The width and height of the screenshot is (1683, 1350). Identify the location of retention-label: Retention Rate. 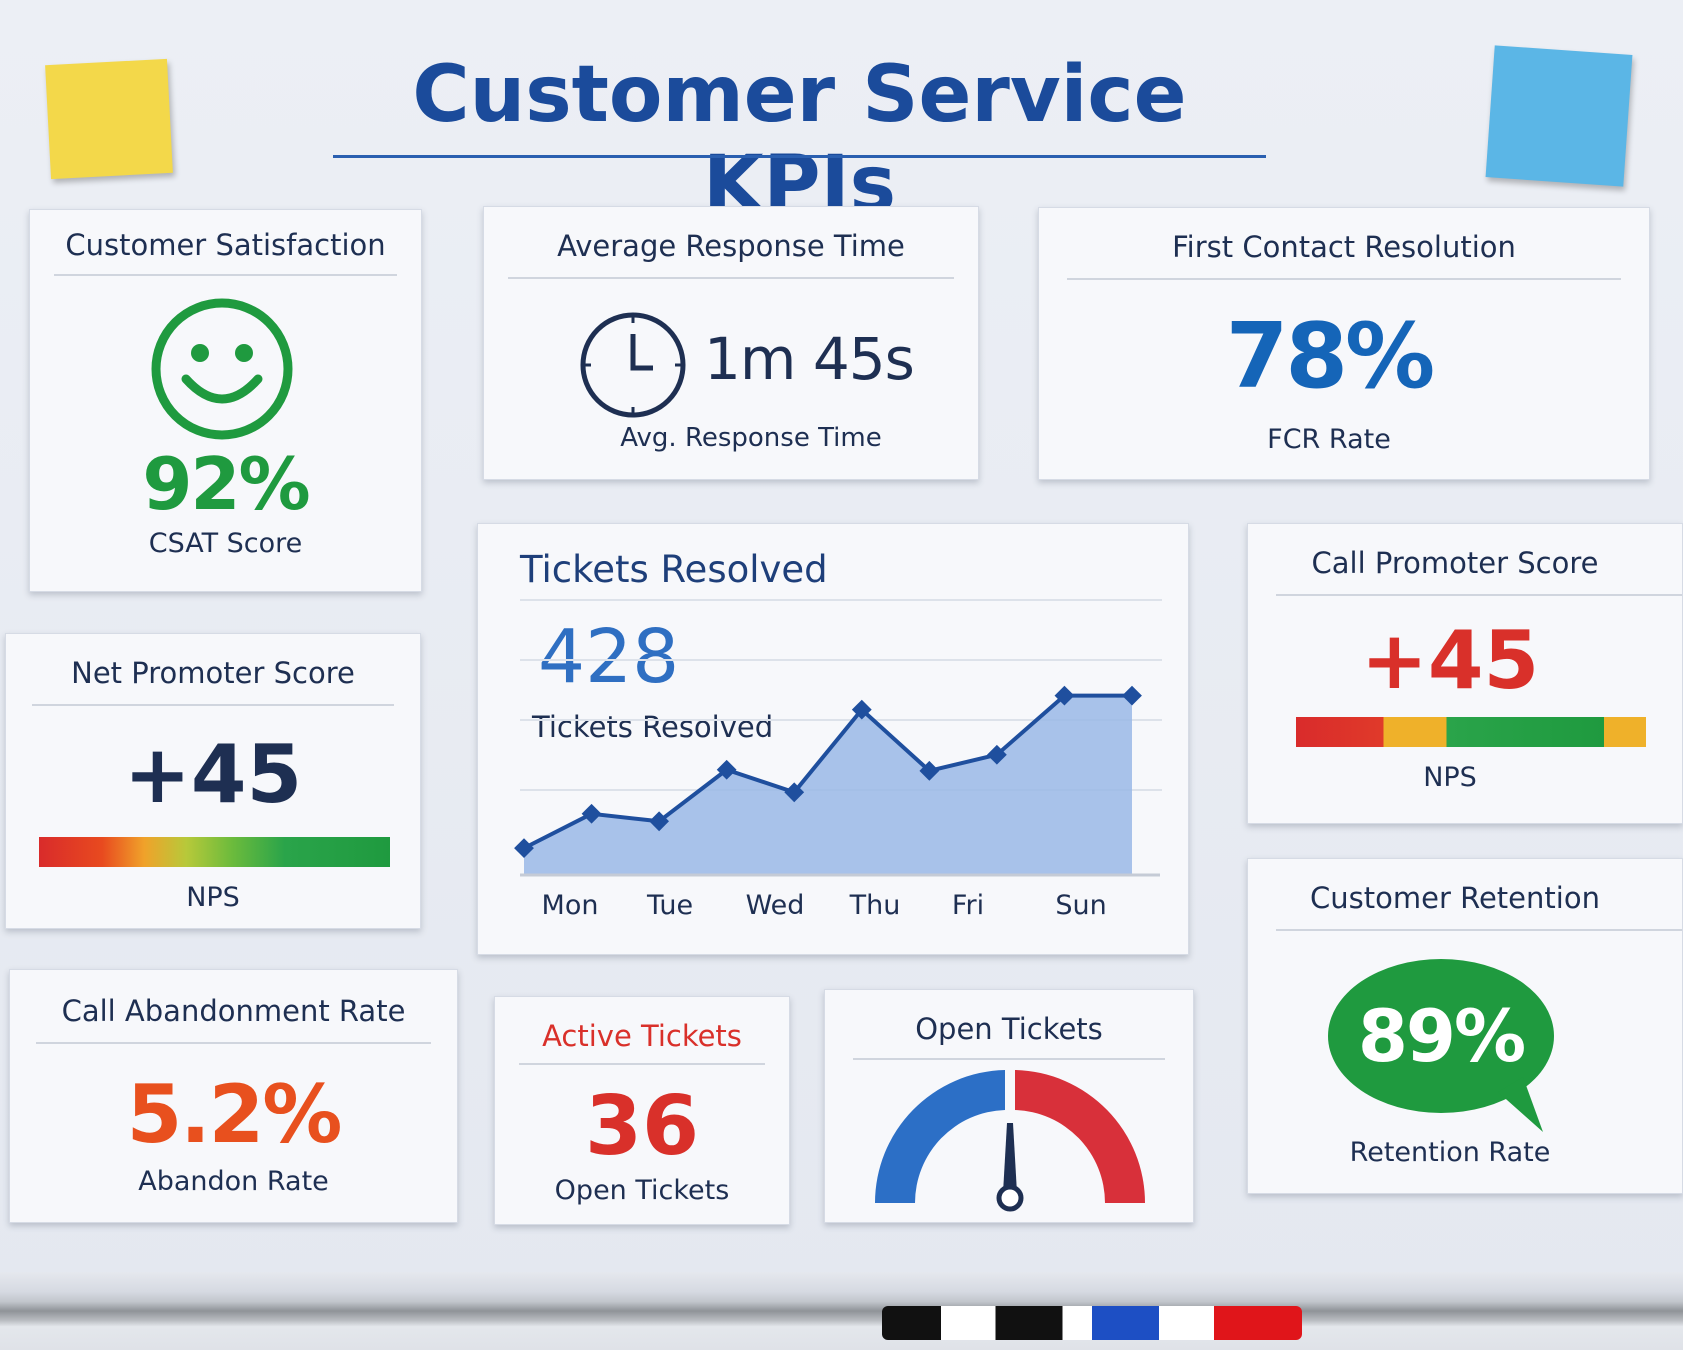
(1450, 1152).